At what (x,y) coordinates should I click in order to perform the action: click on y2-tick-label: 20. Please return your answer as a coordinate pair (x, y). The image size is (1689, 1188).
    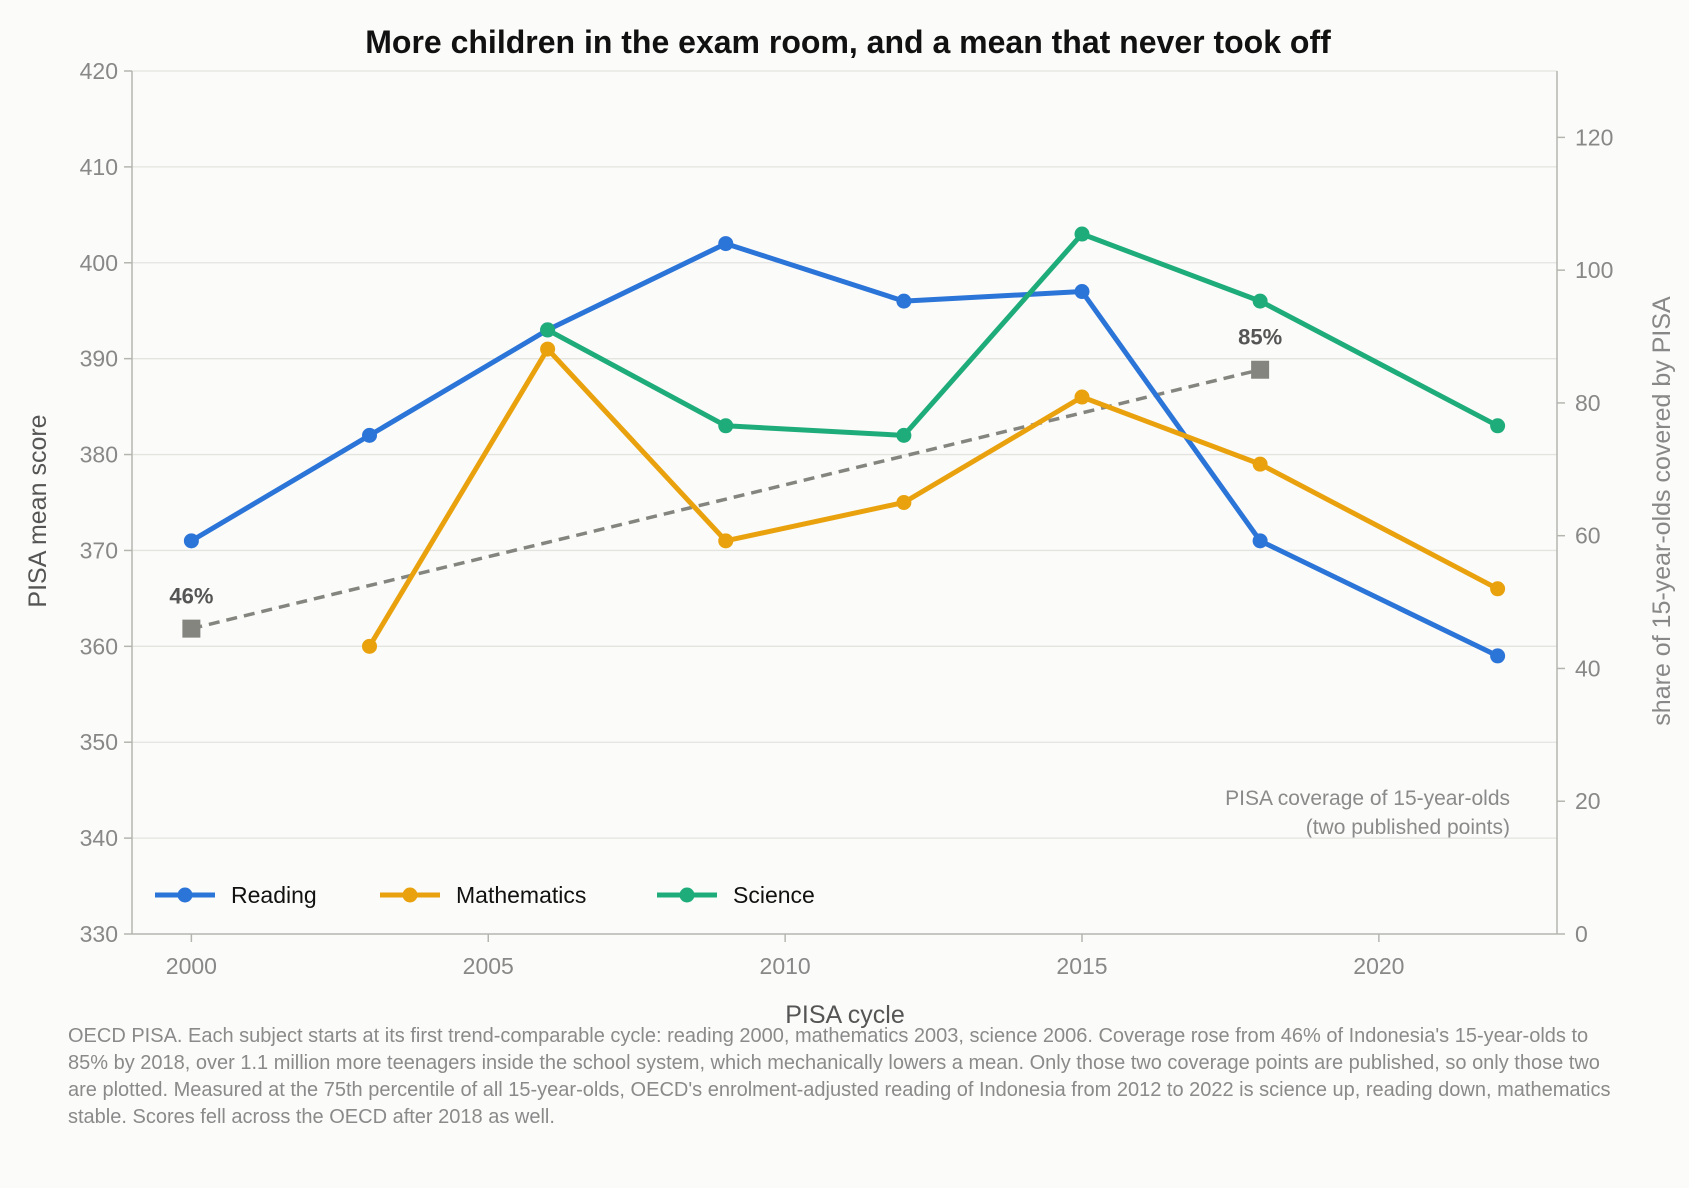
    Looking at the image, I should click on (1588, 801).